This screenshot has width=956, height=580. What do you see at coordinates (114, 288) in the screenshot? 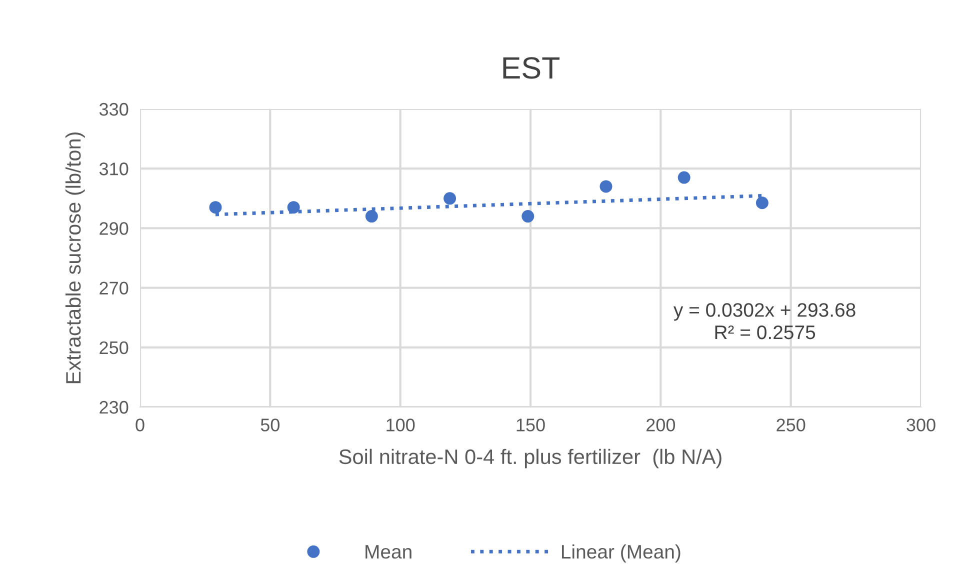
I see `y-tick-label: 270` at bounding box center [114, 288].